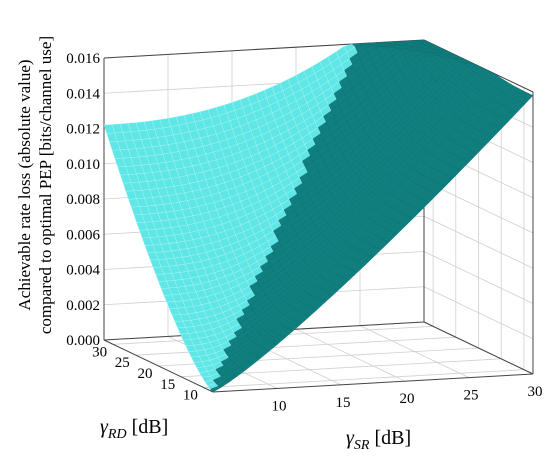 The height and width of the screenshot is (464, 550). I want to click on x-axis-title: γSR [dB], so click(378, 440).